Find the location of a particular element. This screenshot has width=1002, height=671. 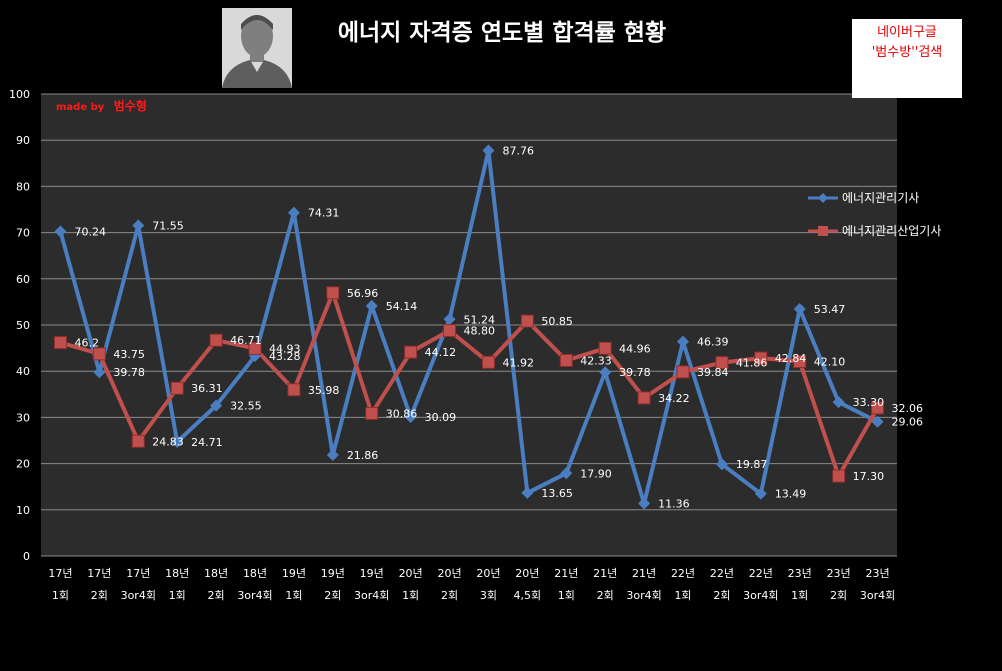

data-label: 42.33 is located at coordinates (596, 360).